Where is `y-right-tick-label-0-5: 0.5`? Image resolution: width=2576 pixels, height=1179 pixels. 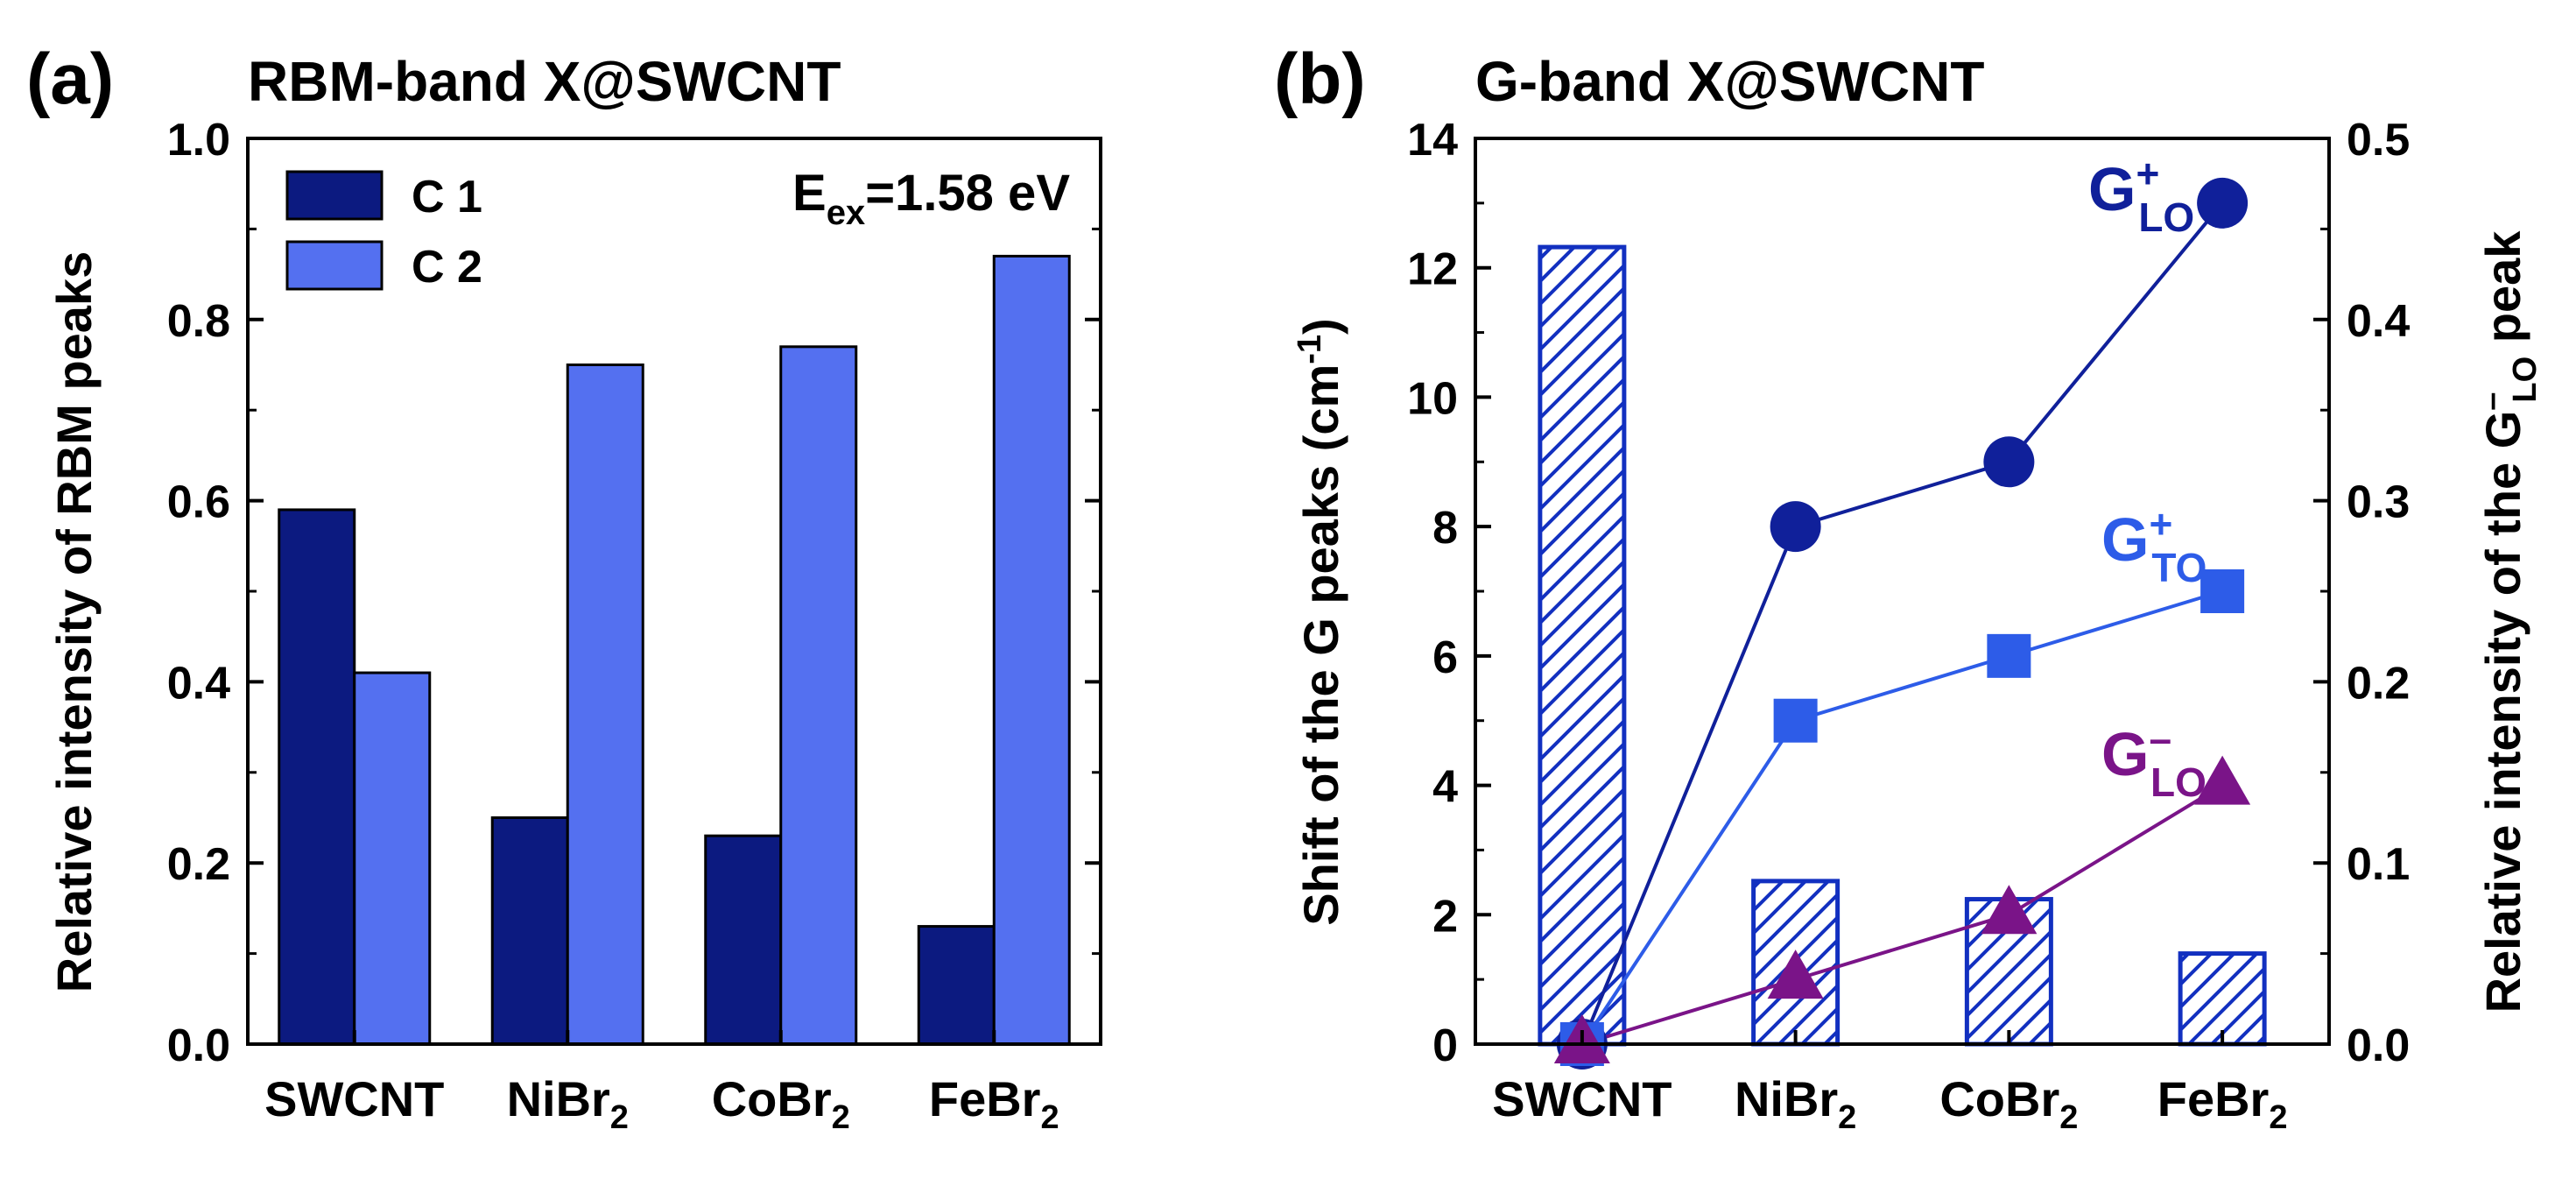
y-right-tick-label-0-5: 0.5 is located at coordinates (2378, 140).